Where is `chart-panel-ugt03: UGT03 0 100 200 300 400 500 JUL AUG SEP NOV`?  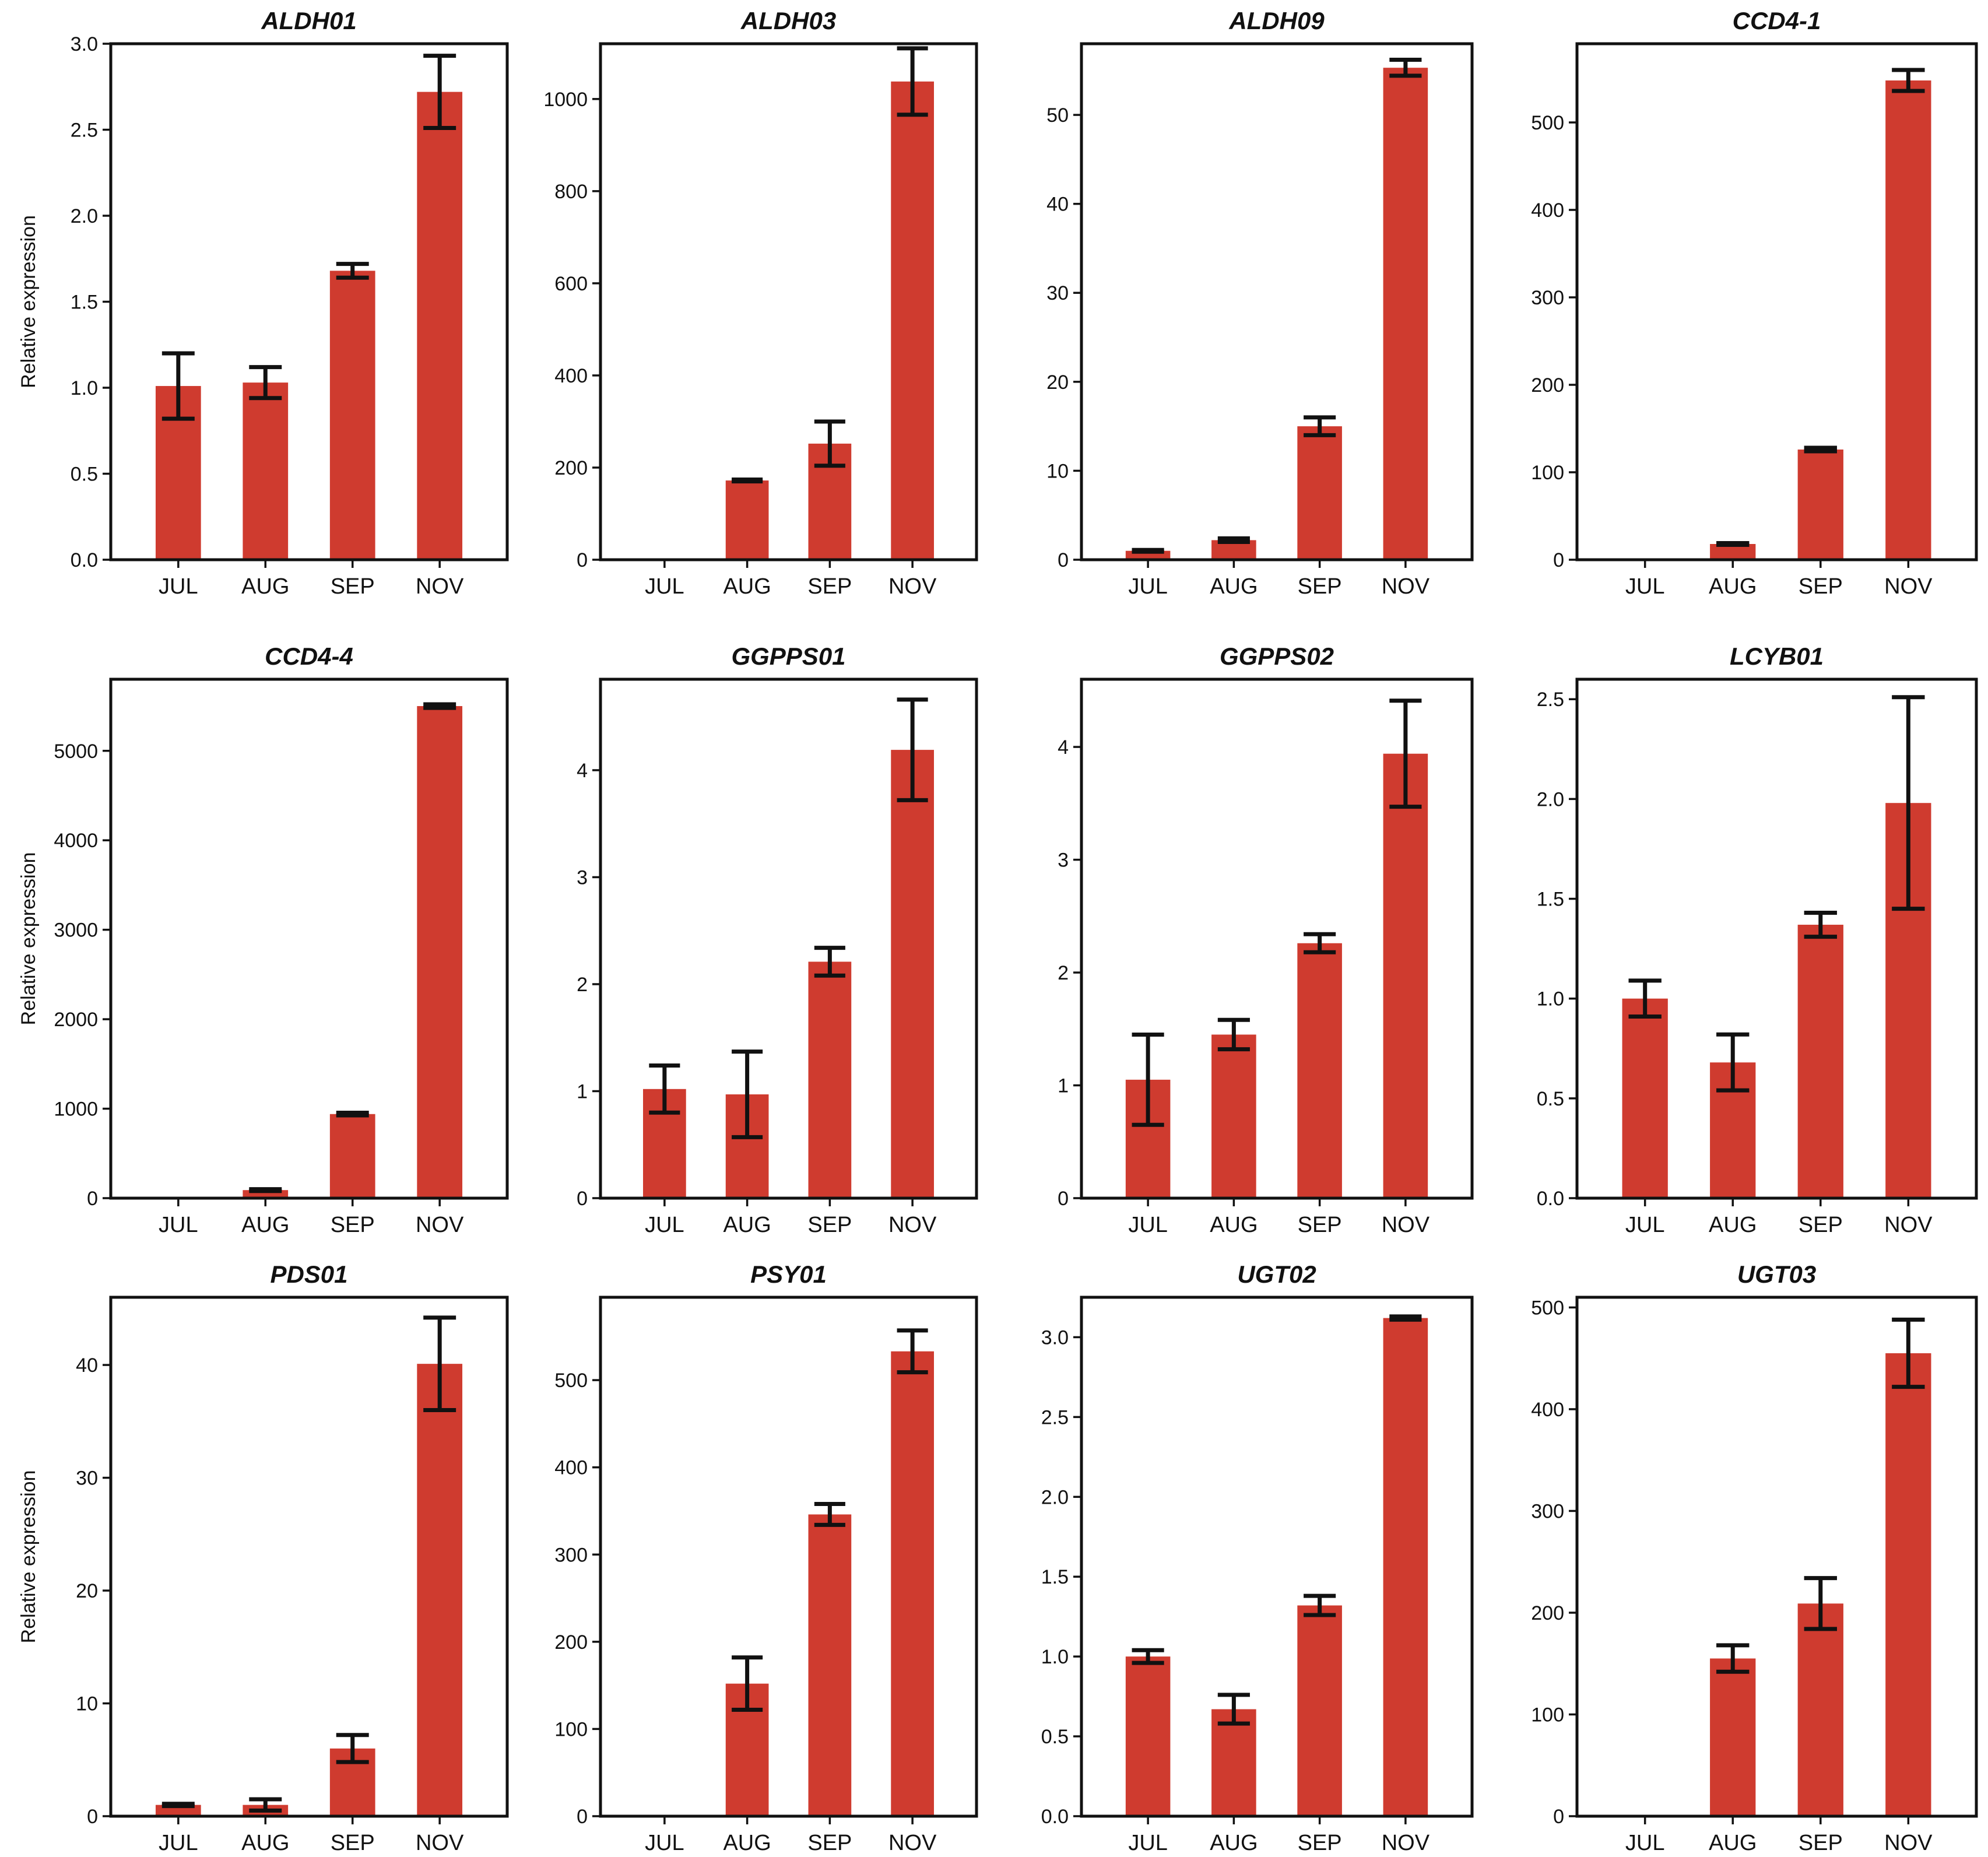
chart-panel-ugt03: UGT03 0 100 200 300 400 500 JUL AUG SEP NOV is located at coordinates (1754, 1558).